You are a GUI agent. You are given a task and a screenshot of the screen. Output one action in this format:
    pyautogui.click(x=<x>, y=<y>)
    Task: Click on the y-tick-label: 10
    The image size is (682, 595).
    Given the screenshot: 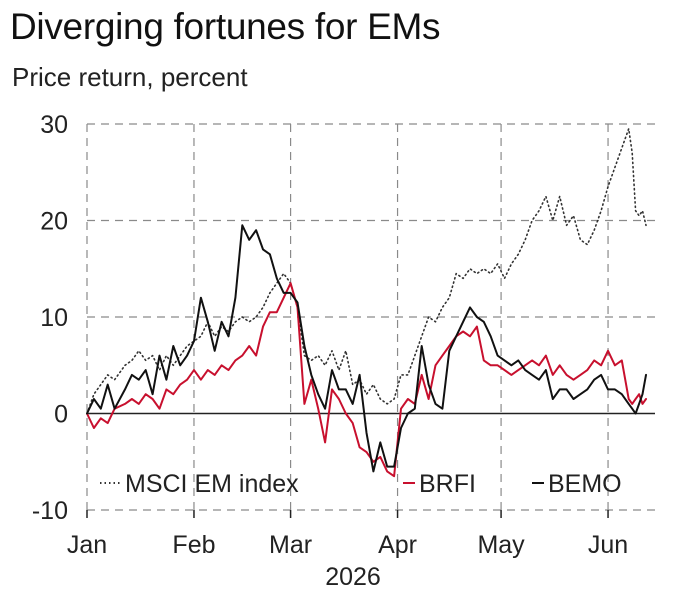 What is the action you would take?
    pyautogui.click(x=54, y=318)
    